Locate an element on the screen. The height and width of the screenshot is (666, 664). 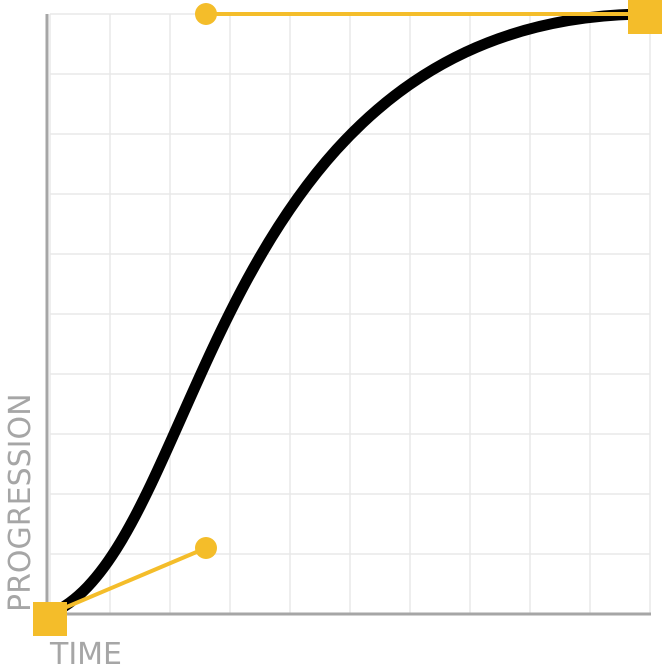
control-arm-start is located at coordinates (128, 581).